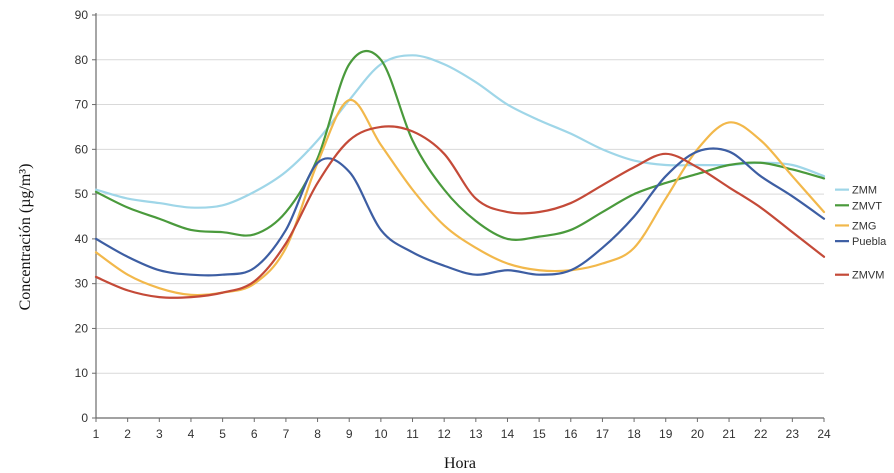 This screenshot has width=894, height=473. What do you see at coordinates (460, 463) in the screenshot?
I see `x-axis-title: Hora` at bounding box center [460, 463].